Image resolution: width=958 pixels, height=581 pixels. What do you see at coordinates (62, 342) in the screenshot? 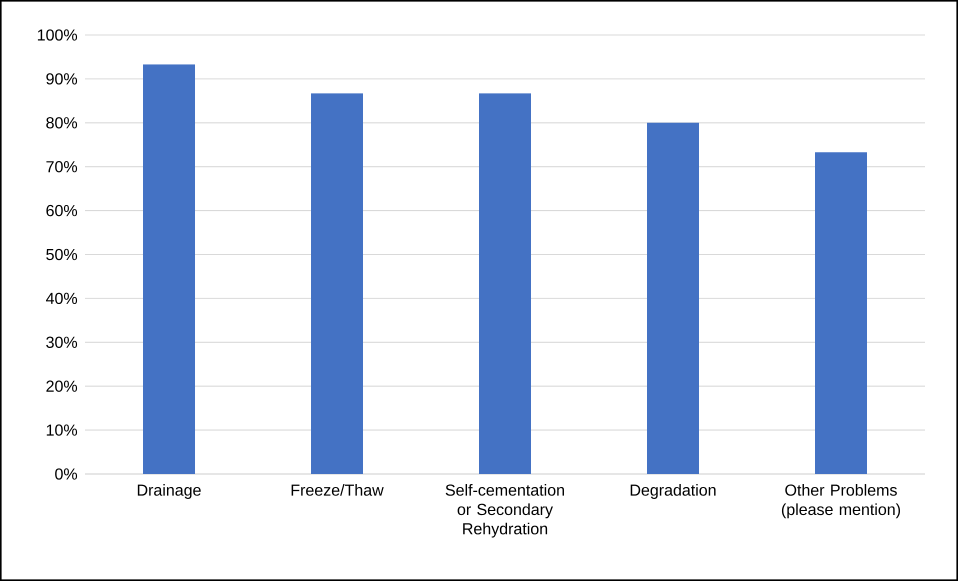
I see `y-tick-label: 30%` at bounding box center [62, 342].